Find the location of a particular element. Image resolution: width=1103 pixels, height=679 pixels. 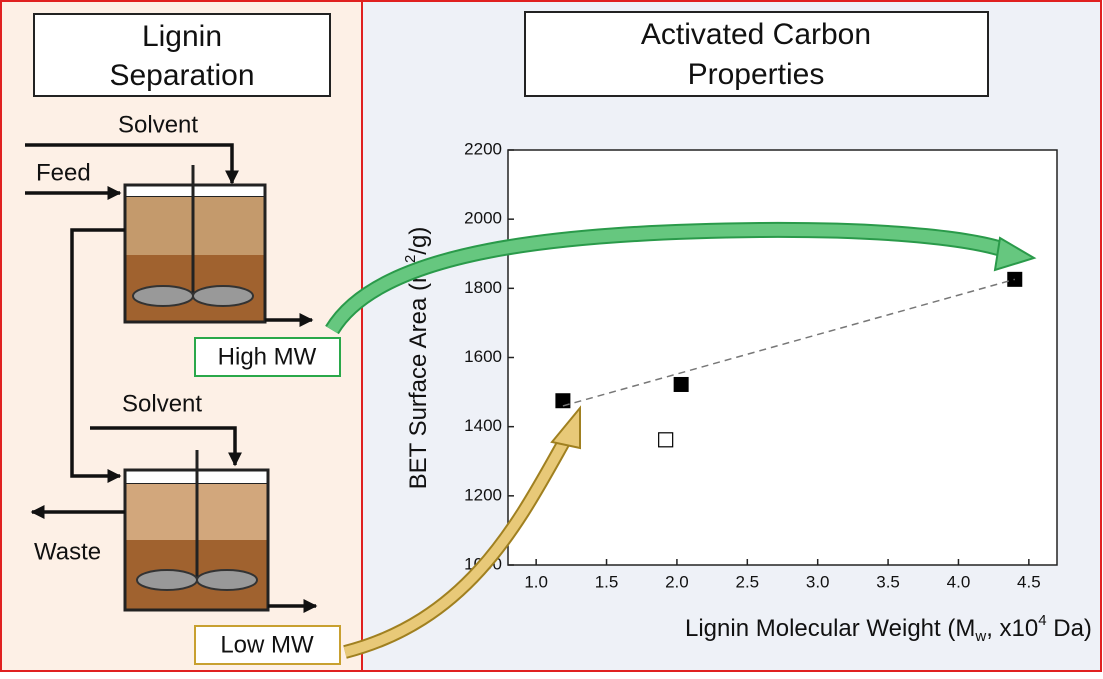

x-axis-label: , x10 is located at coordinates (1012, 628).